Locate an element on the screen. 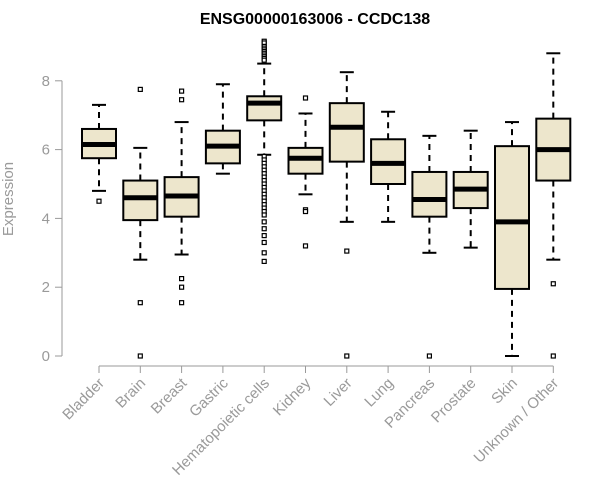 This screenshot has width=600, height=500. y-tick-label: 0 is located at coordinates (46, 356).